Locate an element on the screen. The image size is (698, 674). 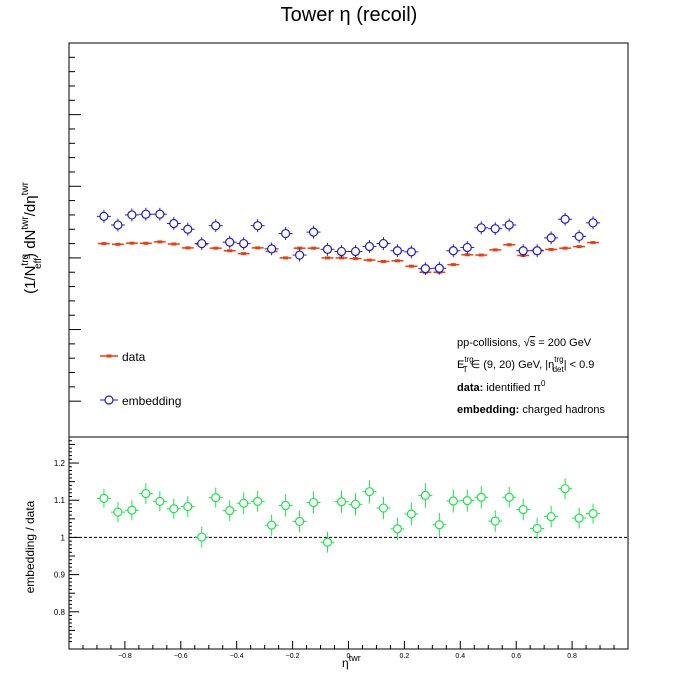
annotation-data-definition: data: identified π0 is located at coordinates (501, 386).